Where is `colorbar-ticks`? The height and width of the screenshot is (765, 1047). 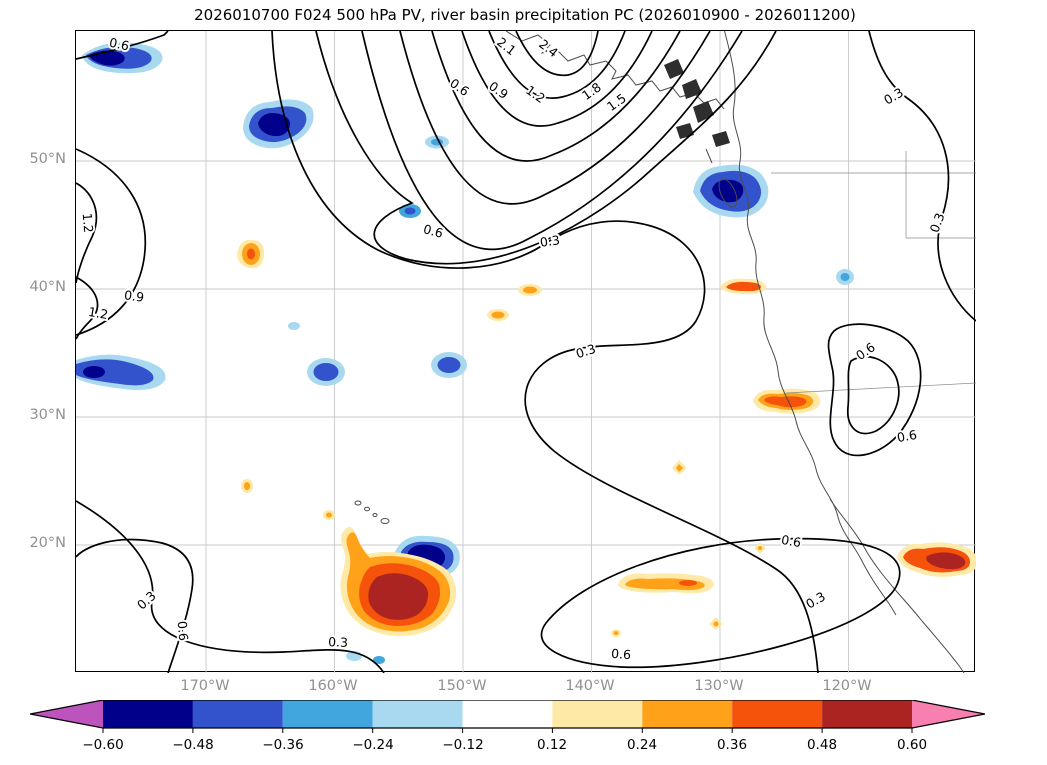
colorbar-ticks is located at coordinates (507, 730).